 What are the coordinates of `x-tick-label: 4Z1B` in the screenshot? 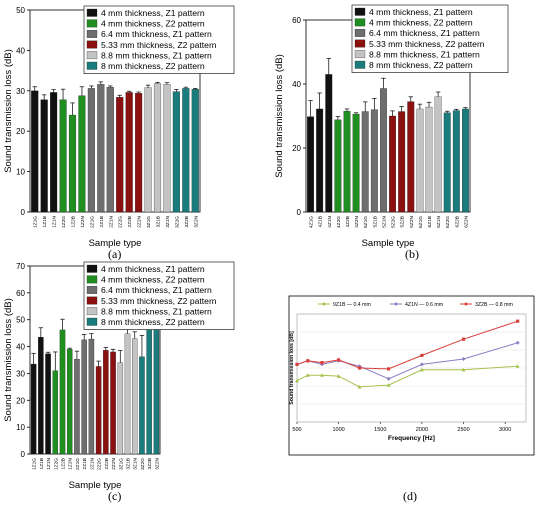 It's located at (321, 221).